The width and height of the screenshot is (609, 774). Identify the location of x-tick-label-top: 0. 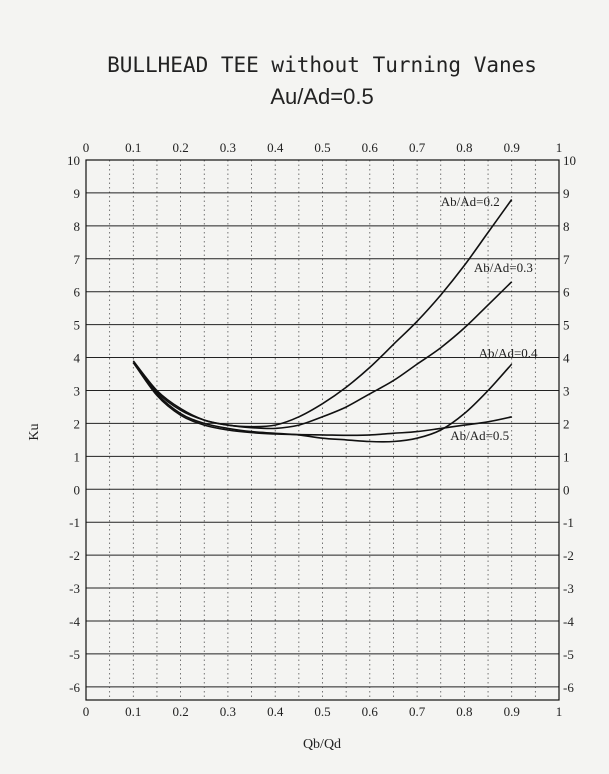
(86, 147).